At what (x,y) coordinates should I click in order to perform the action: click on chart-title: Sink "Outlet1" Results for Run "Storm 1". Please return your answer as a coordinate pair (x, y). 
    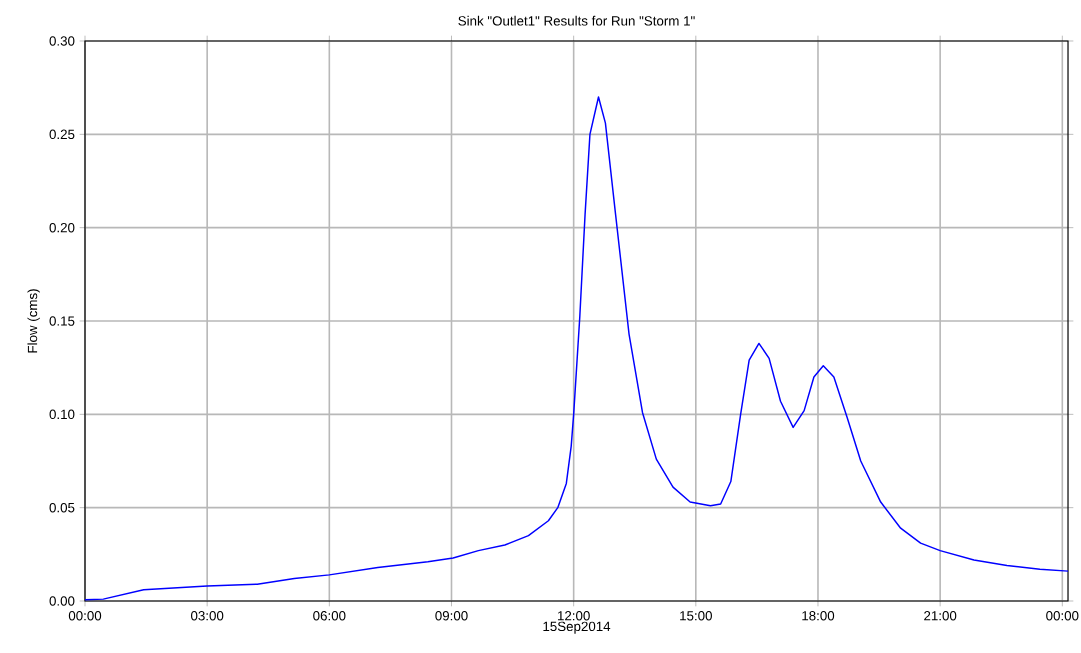
    Looking at the image, I should click on (576, 20).